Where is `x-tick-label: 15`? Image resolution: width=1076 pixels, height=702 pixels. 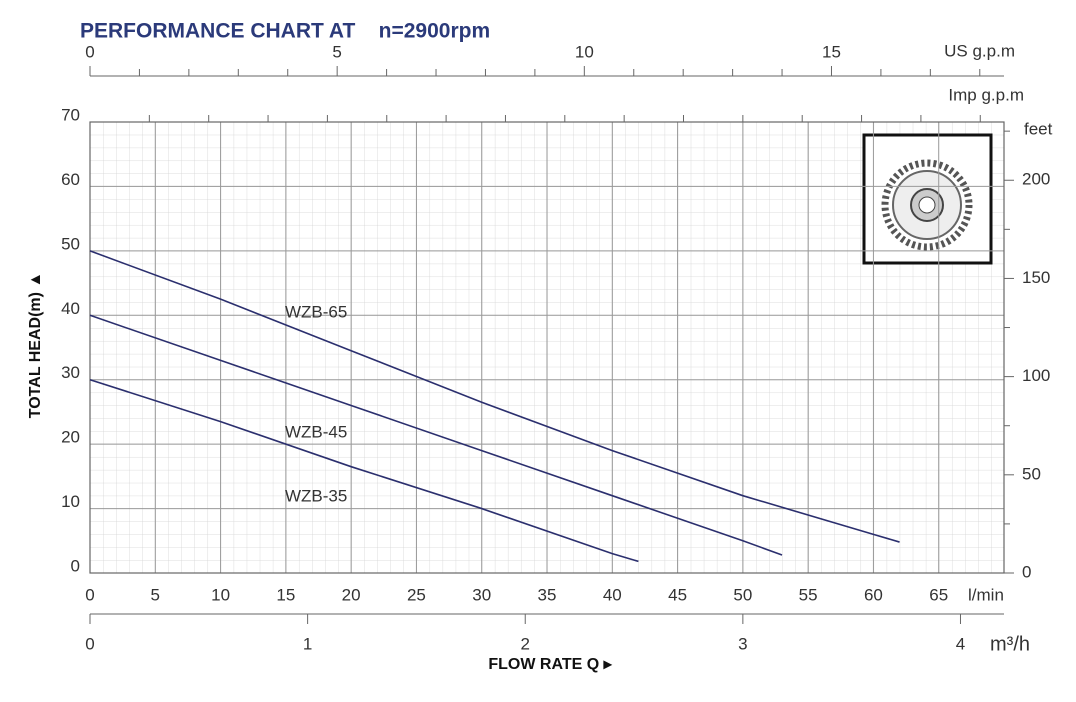 x-tick-label: 15 is located at coordinates (285, 594).